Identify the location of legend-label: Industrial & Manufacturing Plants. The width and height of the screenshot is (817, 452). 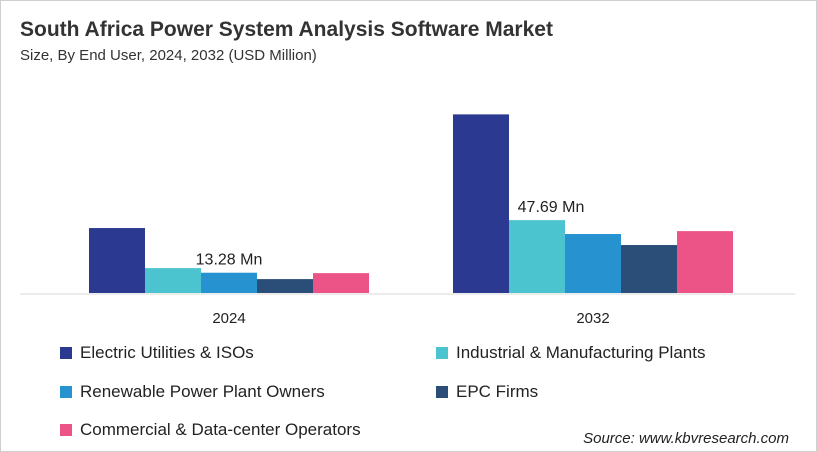
(581, 352).